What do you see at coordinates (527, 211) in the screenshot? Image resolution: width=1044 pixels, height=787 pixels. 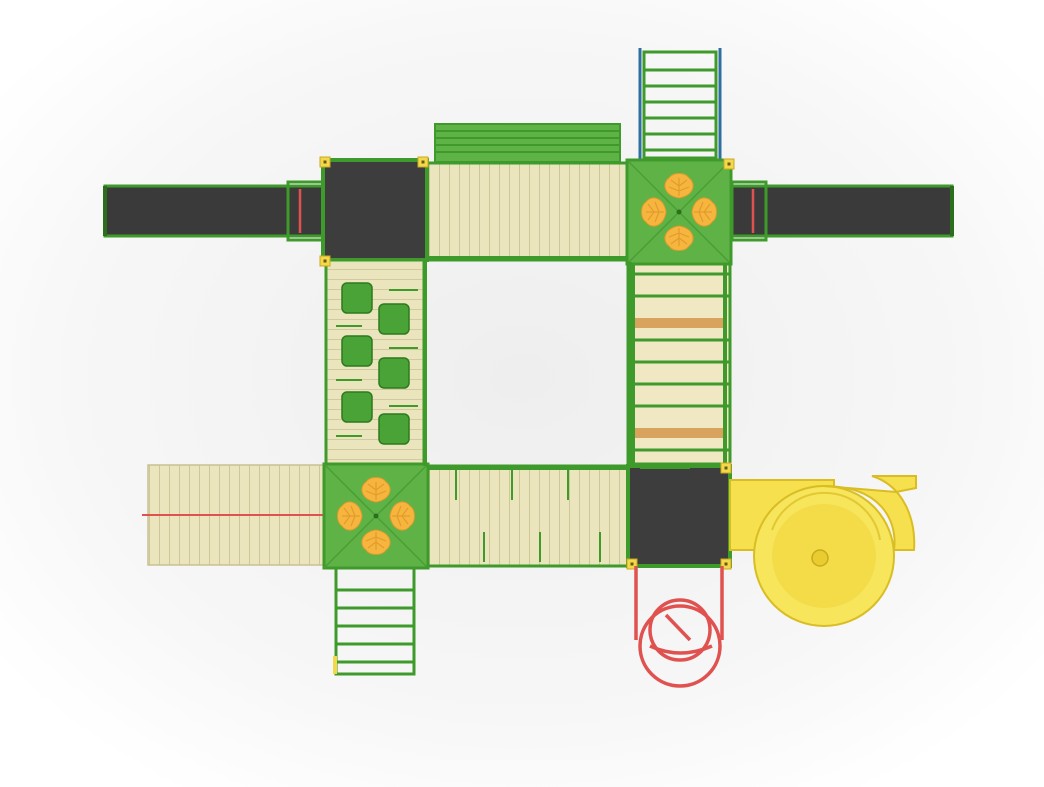 I see `top-wood-bridge` at bounding box center [527, 211].